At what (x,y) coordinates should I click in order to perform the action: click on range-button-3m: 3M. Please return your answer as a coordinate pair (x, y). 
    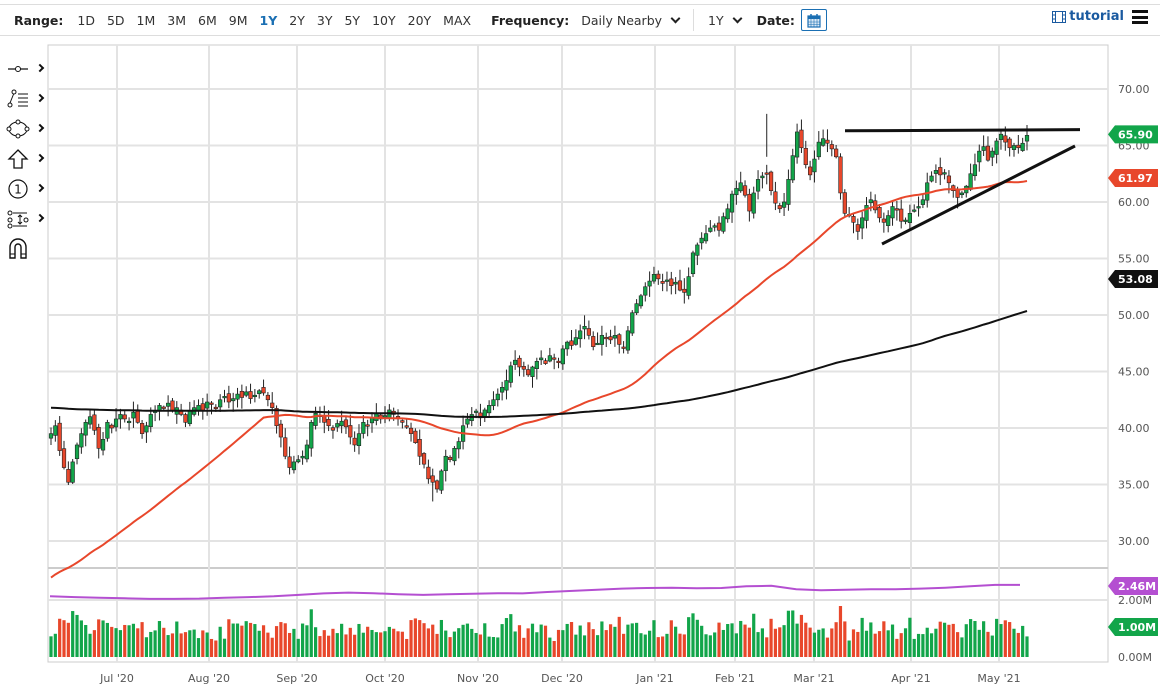
    Looking at the image, I should click on (177, 20).